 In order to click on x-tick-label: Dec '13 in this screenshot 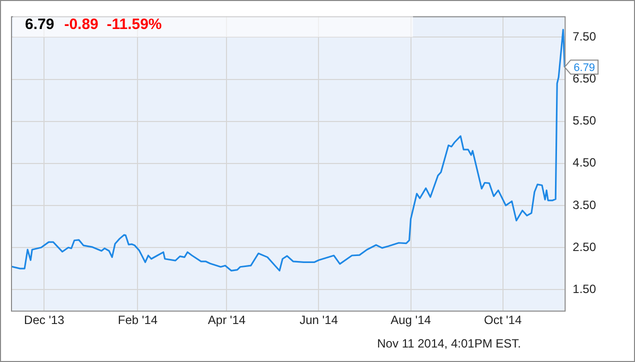, I will do `click(44, 320)`.